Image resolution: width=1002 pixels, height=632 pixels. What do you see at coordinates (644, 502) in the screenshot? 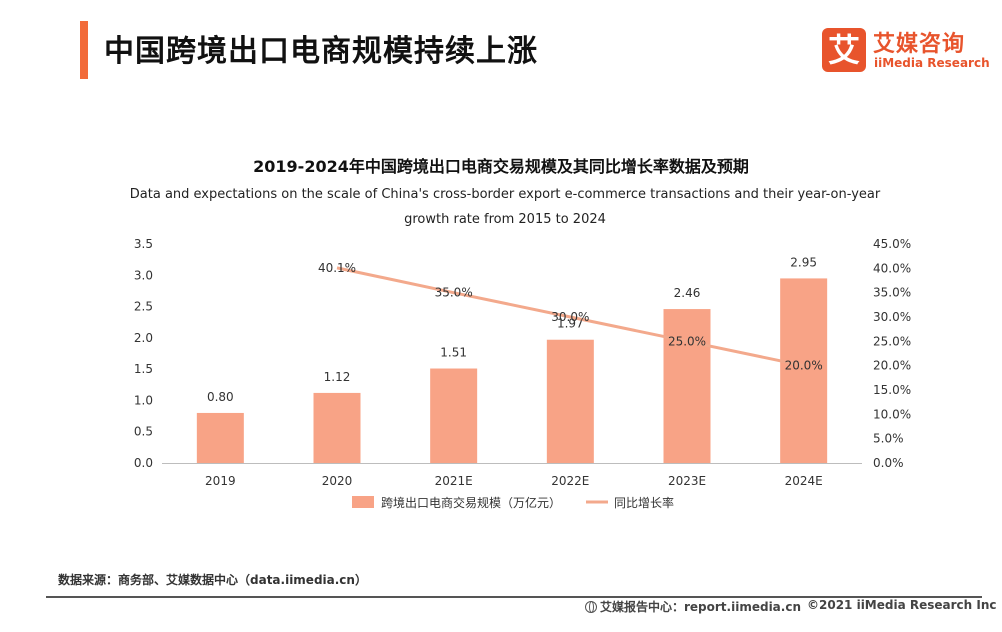
I see `legend-label-line: 同比增长率` at bounding box center [644, 502].